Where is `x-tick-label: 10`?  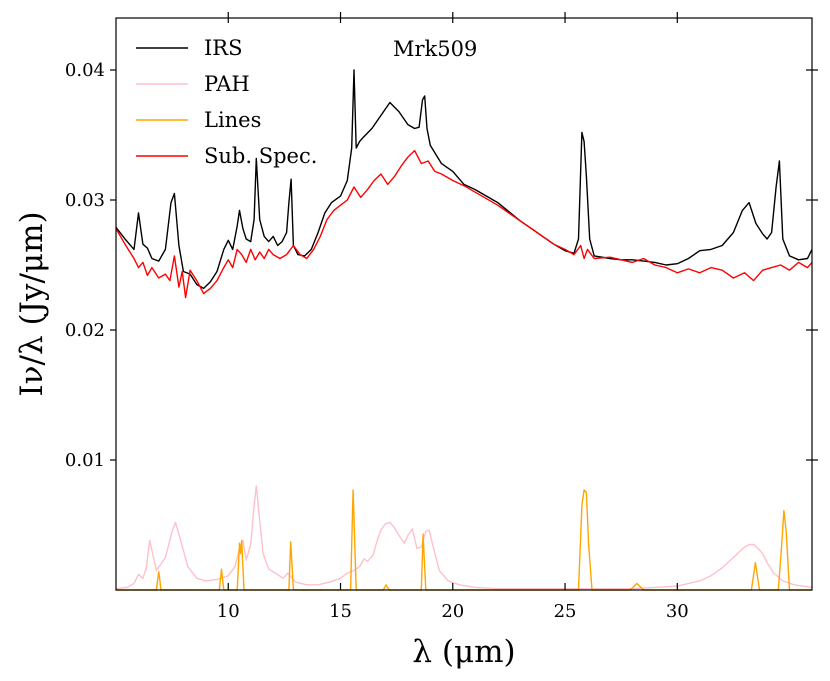 x-tick-label: 10 is located at coordinates (228, 611).